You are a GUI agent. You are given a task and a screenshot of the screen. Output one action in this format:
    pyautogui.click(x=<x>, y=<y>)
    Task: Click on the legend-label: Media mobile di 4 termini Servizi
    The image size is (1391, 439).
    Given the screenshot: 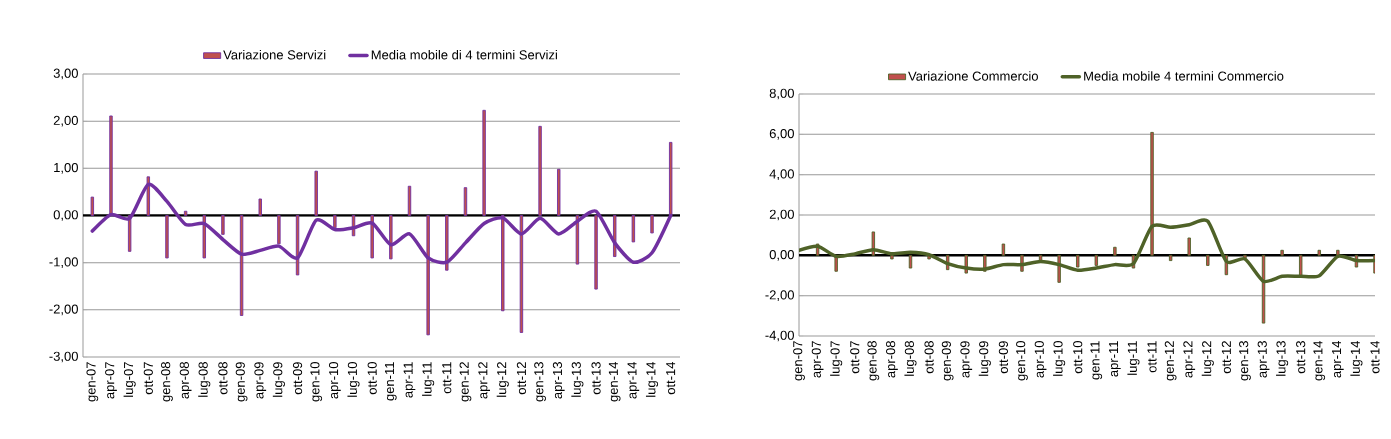 What is the action you would take?
    pyautogui.click(x=464, y=54)
    